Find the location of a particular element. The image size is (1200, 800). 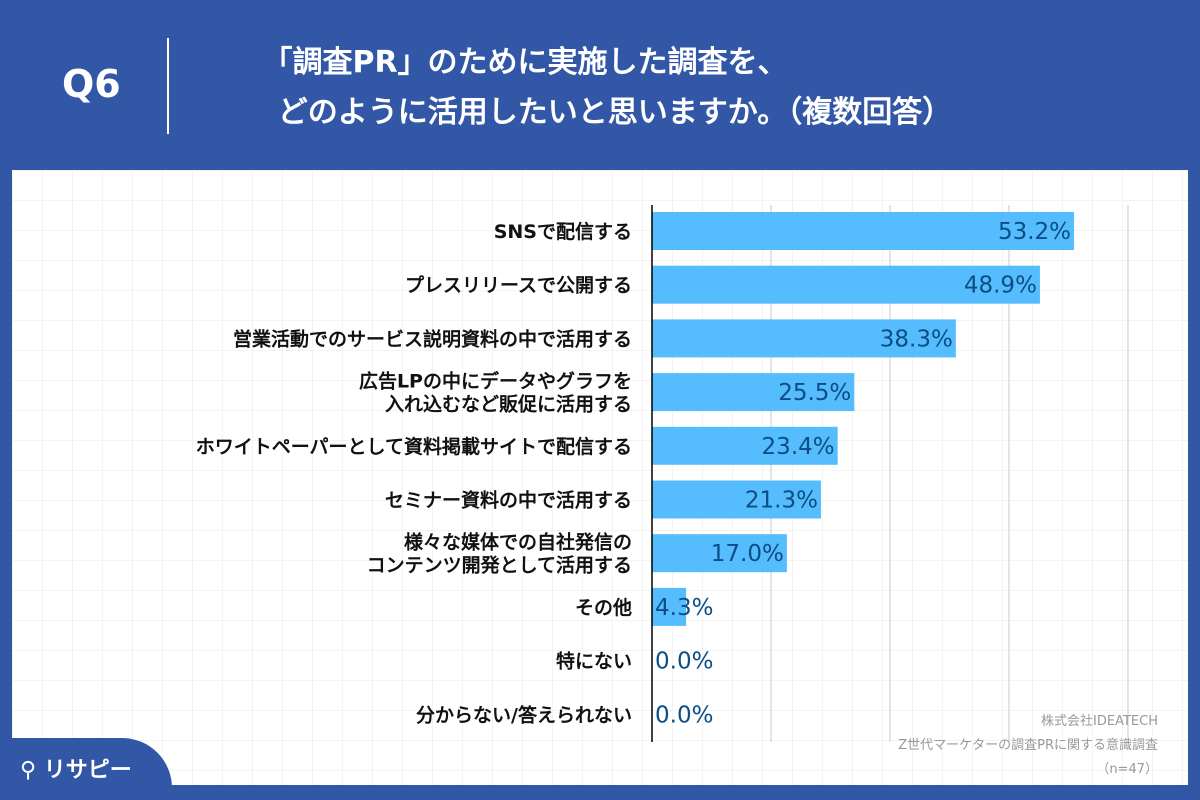

source-survey: Z世代マーケターの調査PRに関する意識調査 is located at coordinates (1028, 745).